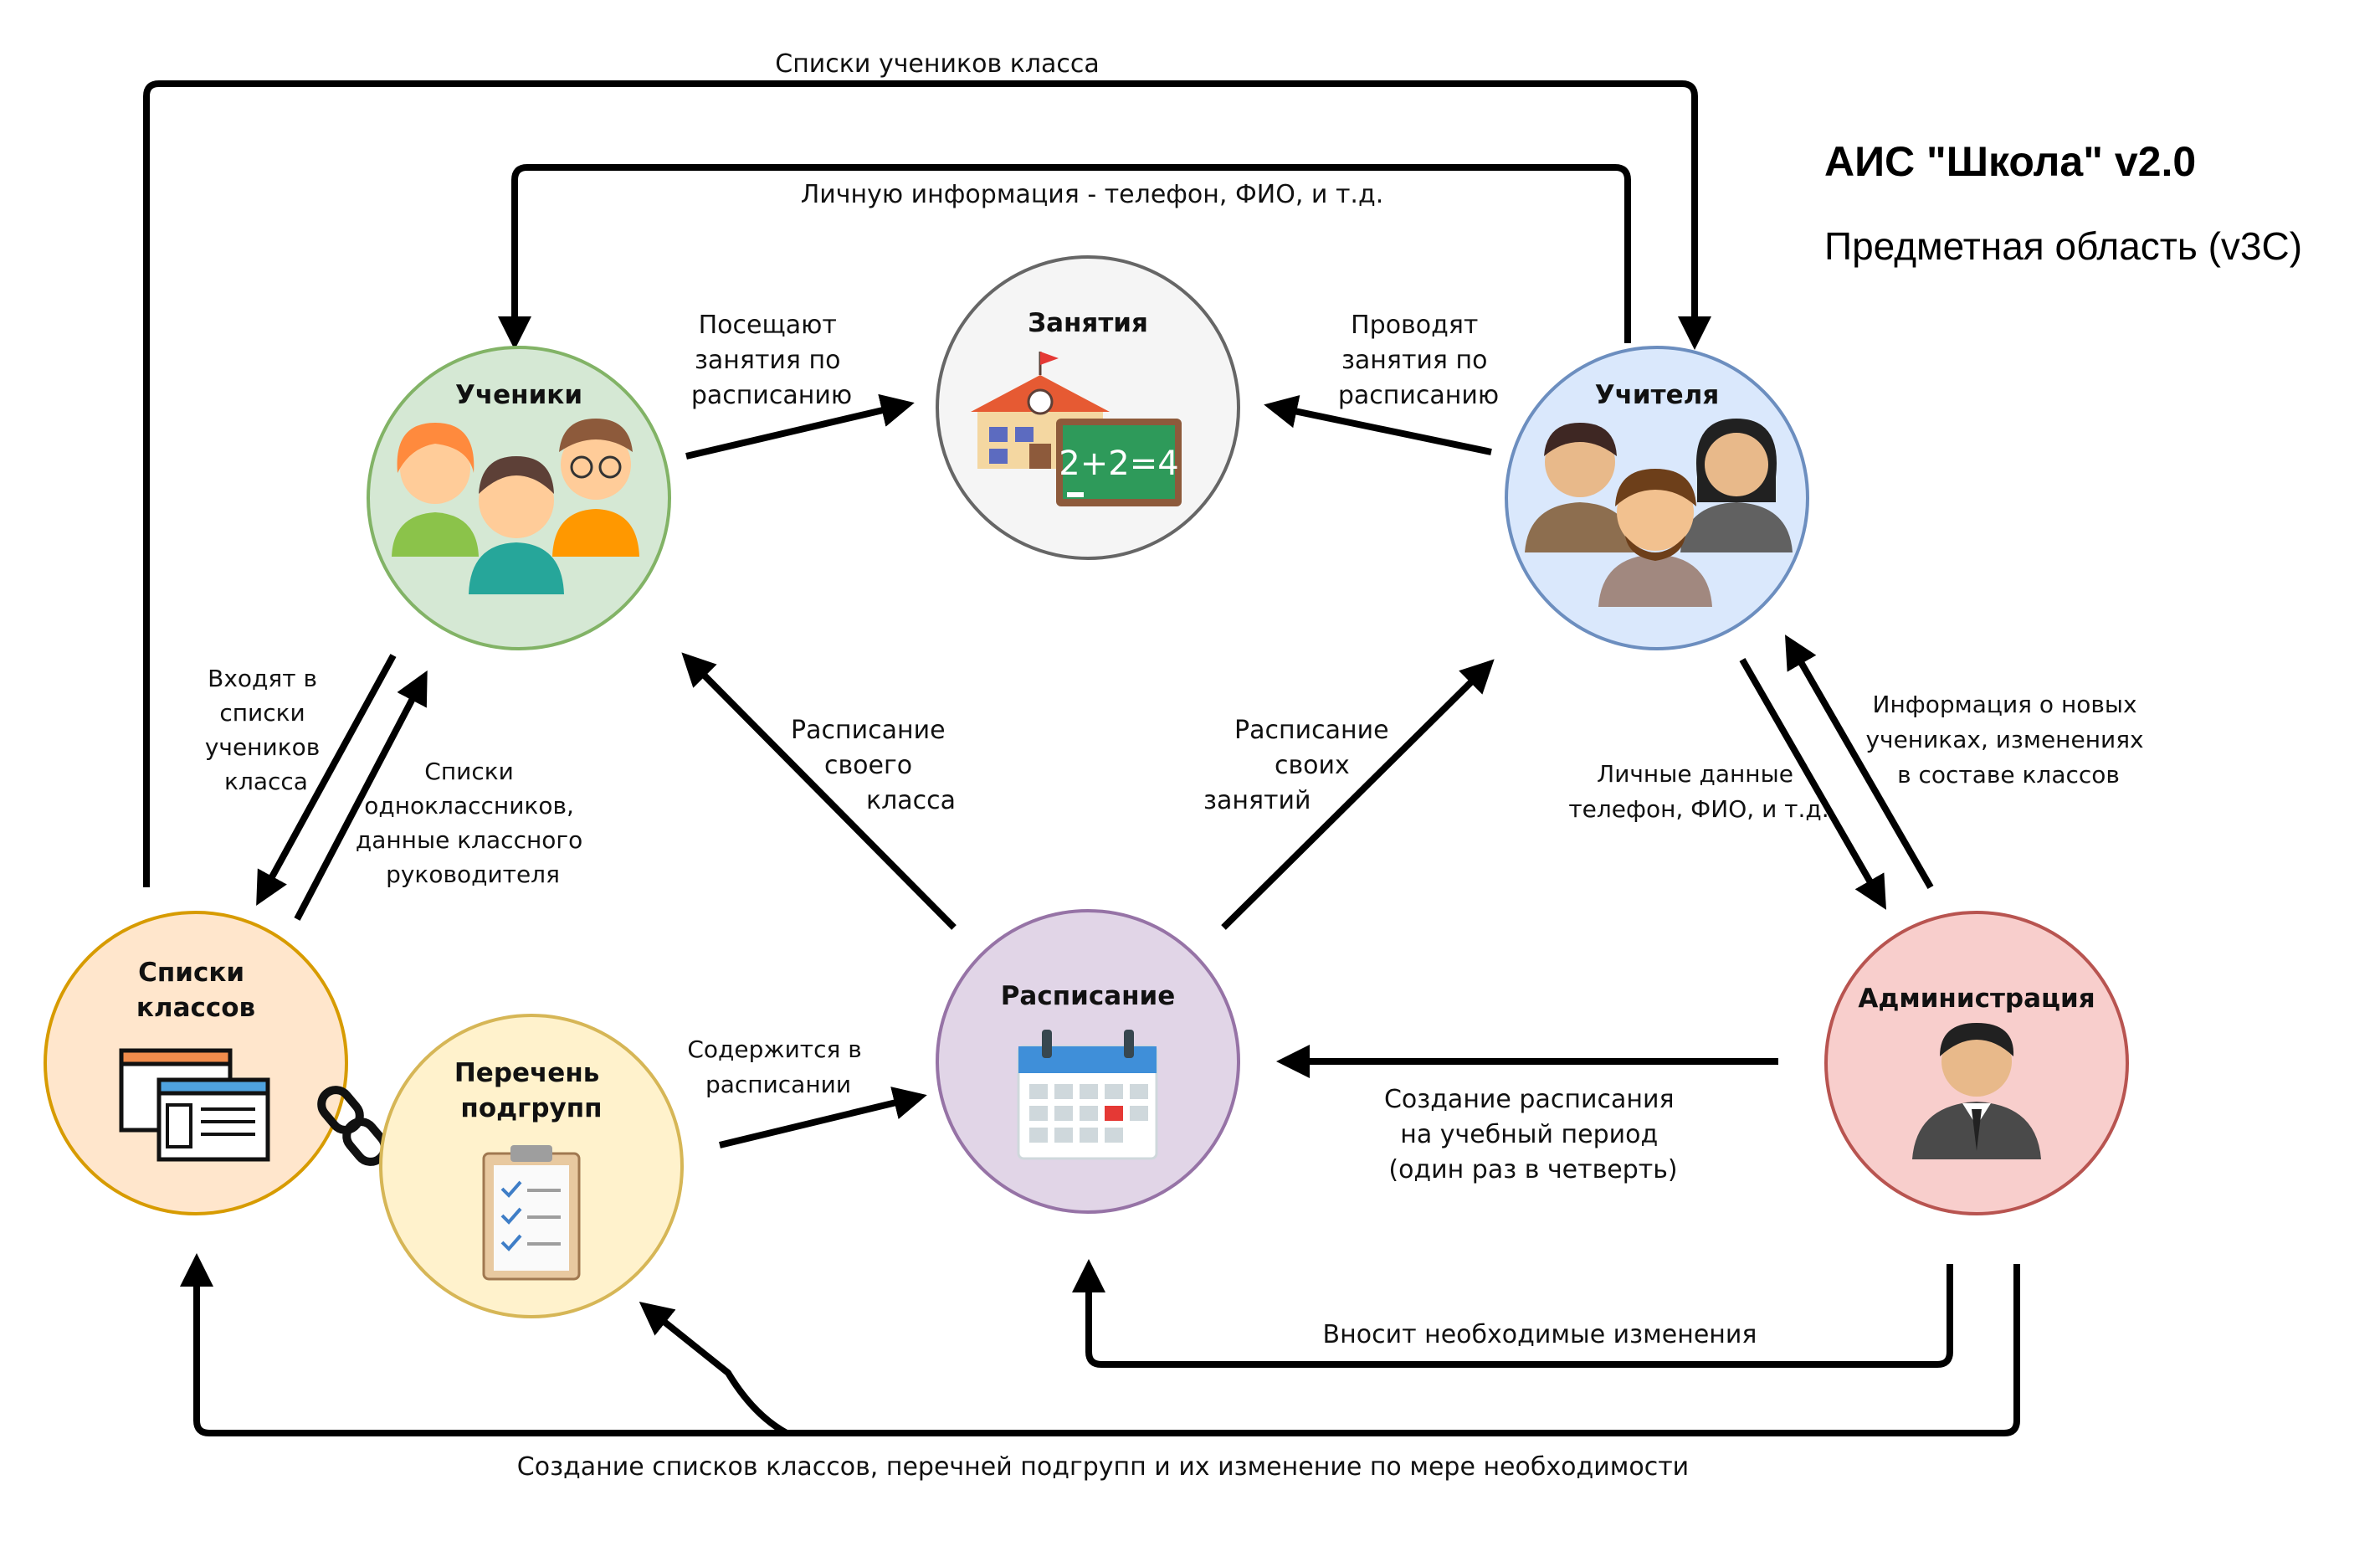  Describe the element at coordinates (518, 395) in the screenshot. I see `node-students-title: Ученики` at that location.